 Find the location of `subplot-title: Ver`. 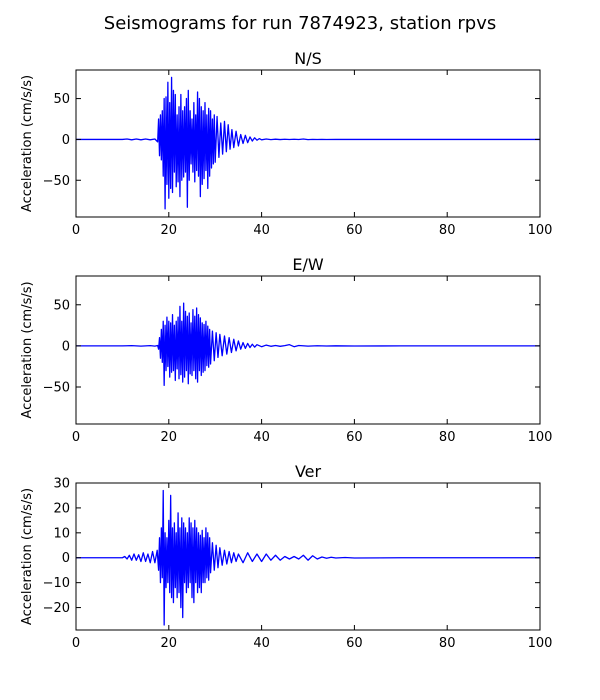

subplot-title: Ver is located at coordinates (308, 471).